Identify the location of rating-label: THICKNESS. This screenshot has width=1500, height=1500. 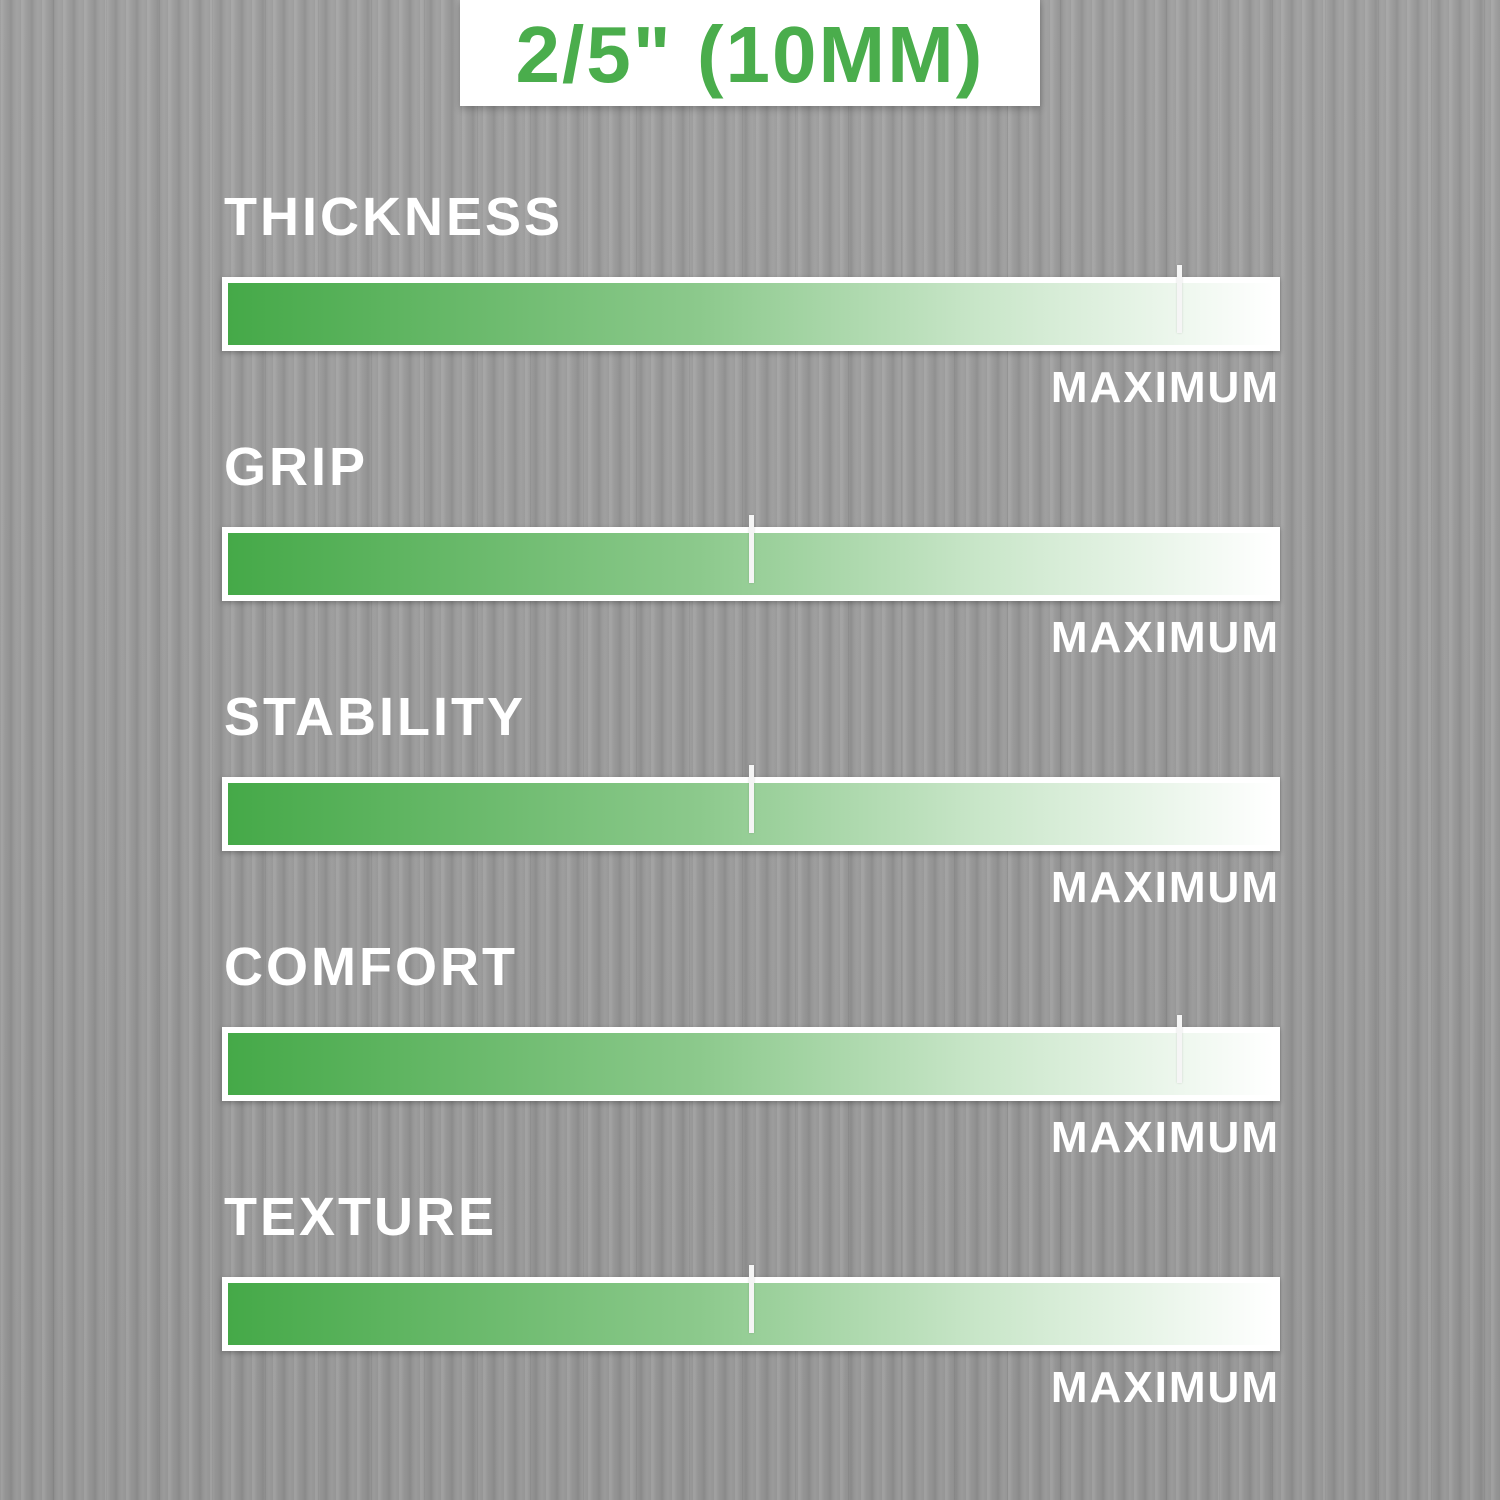
(394, 217).